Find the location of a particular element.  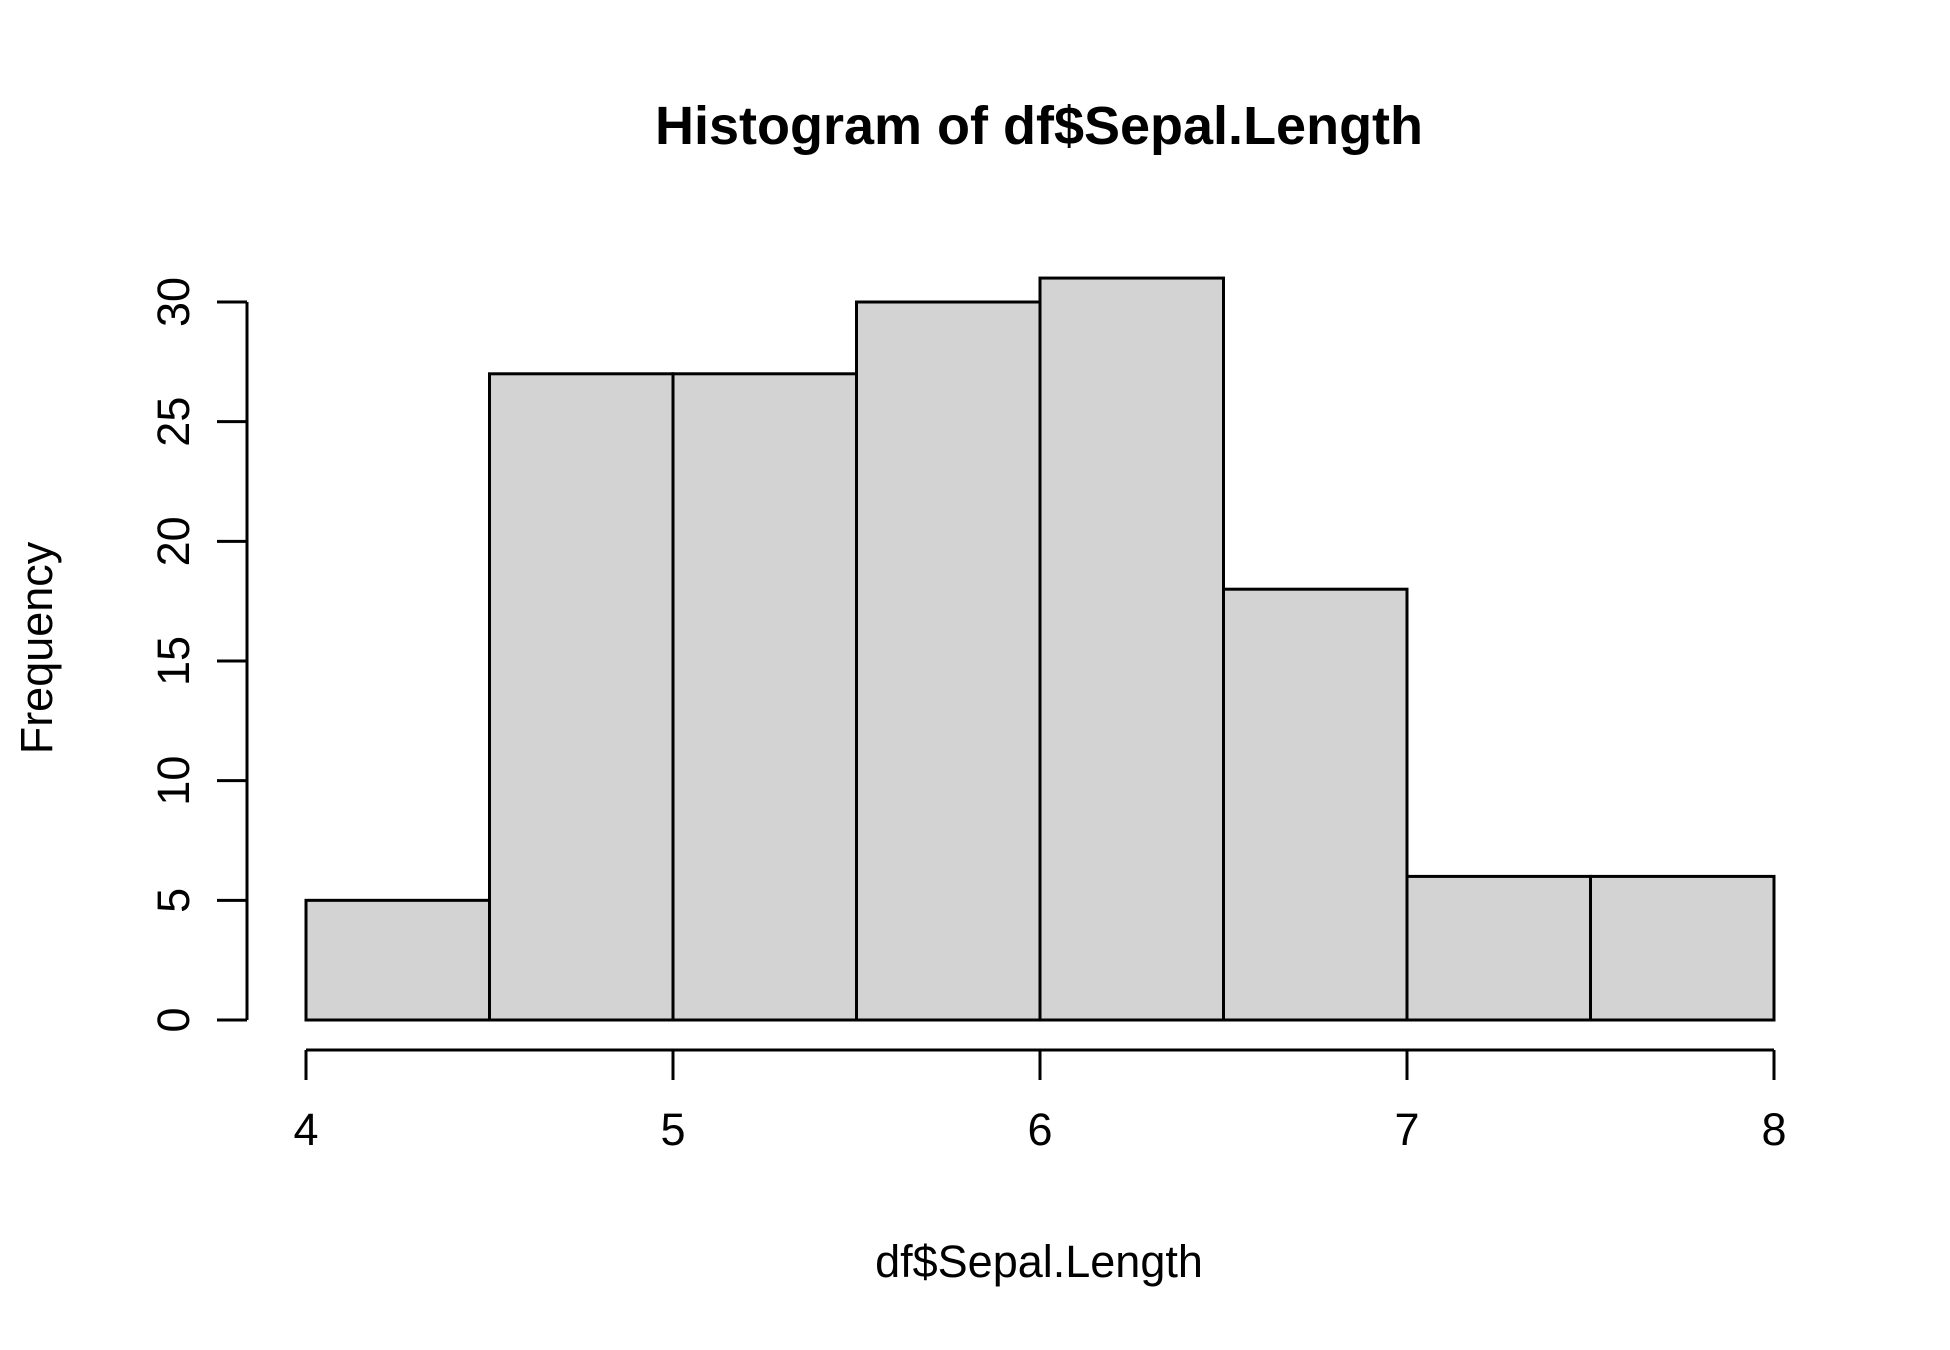

x-axis: 4 5 6 7 8 is located at coordinates (1040, 1101).